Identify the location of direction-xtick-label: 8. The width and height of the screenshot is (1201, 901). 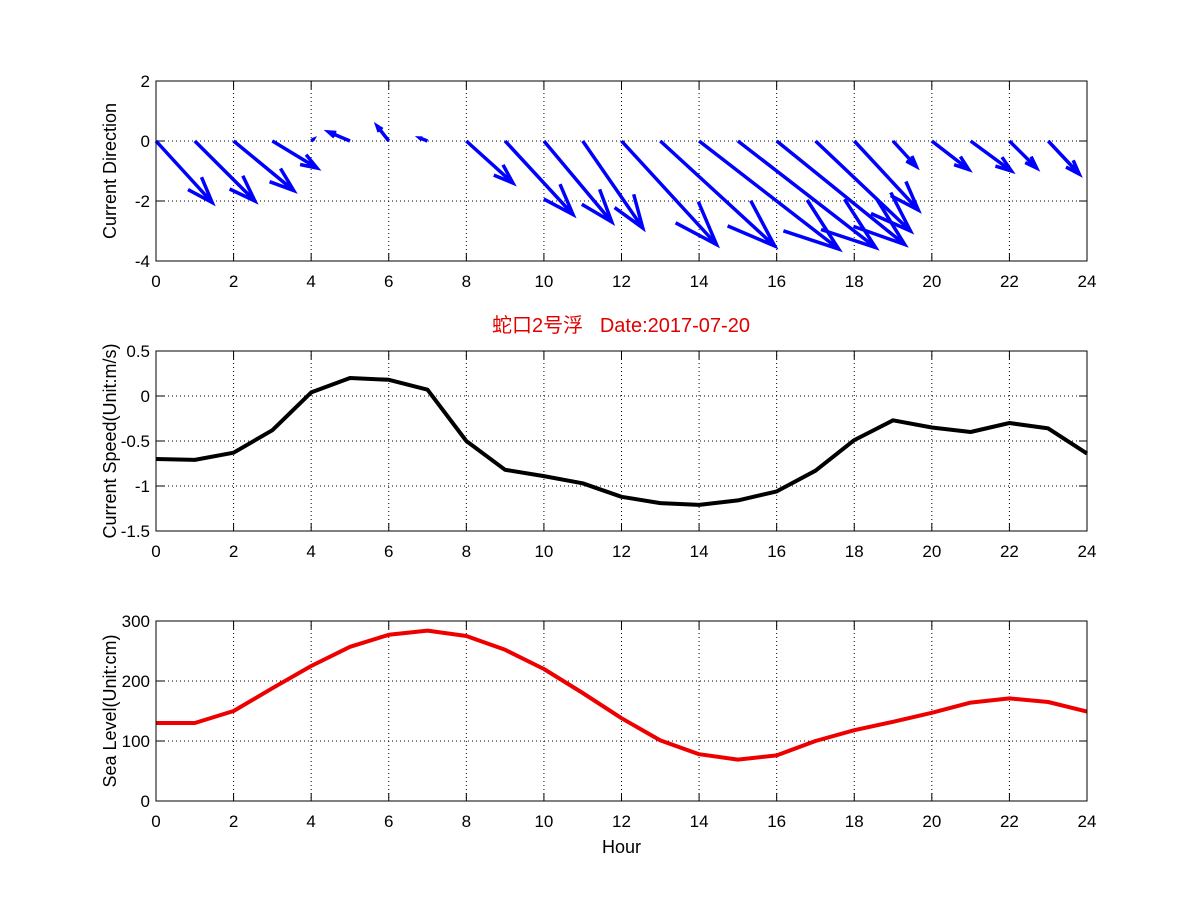
(466, 281).